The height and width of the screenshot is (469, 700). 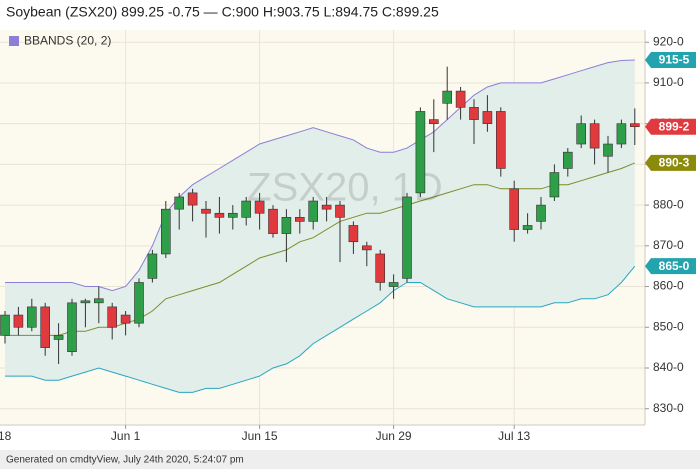 What do you see at coordinates (6, 436) in the screenshot?
I see `x-tick-label: May 18` at bounding box center [6, 436].